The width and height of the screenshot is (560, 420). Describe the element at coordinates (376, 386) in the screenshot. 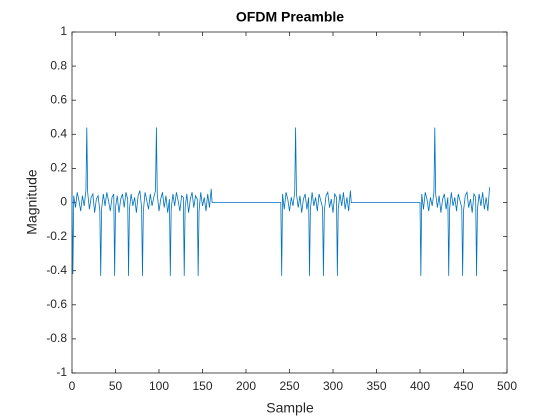

I see `x-tick-label: 350` at that location.